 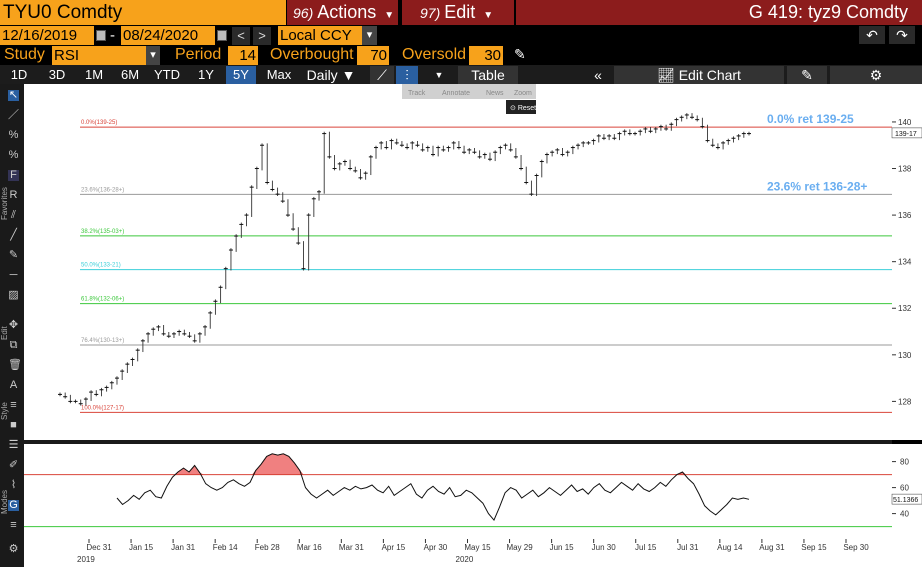 What do you see at coordinates (94, 74) in the screenshot?
I see `range-1m-button: 1M` at bounding box center [94, 74].